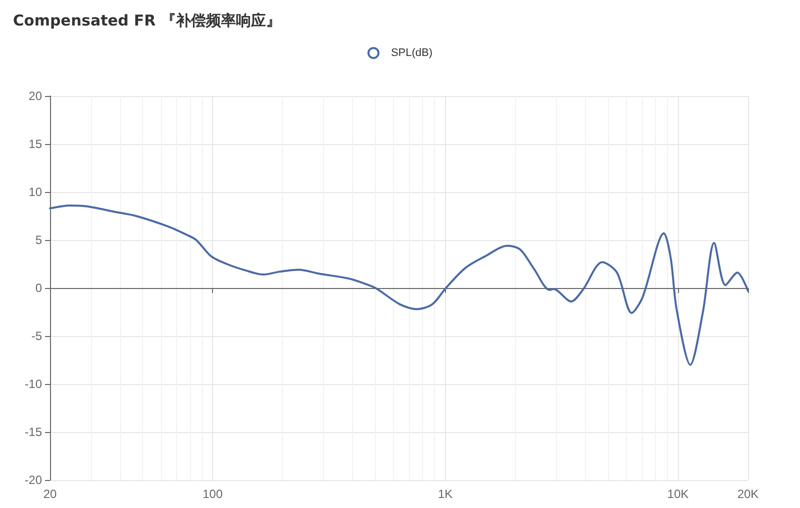 Image resolution: width=800 pixels, height=508 pixels. What do you see at coordinates (33, 432) in the screenshot?
I see `y-tick-label: -15` at bounding box center [33, 432].